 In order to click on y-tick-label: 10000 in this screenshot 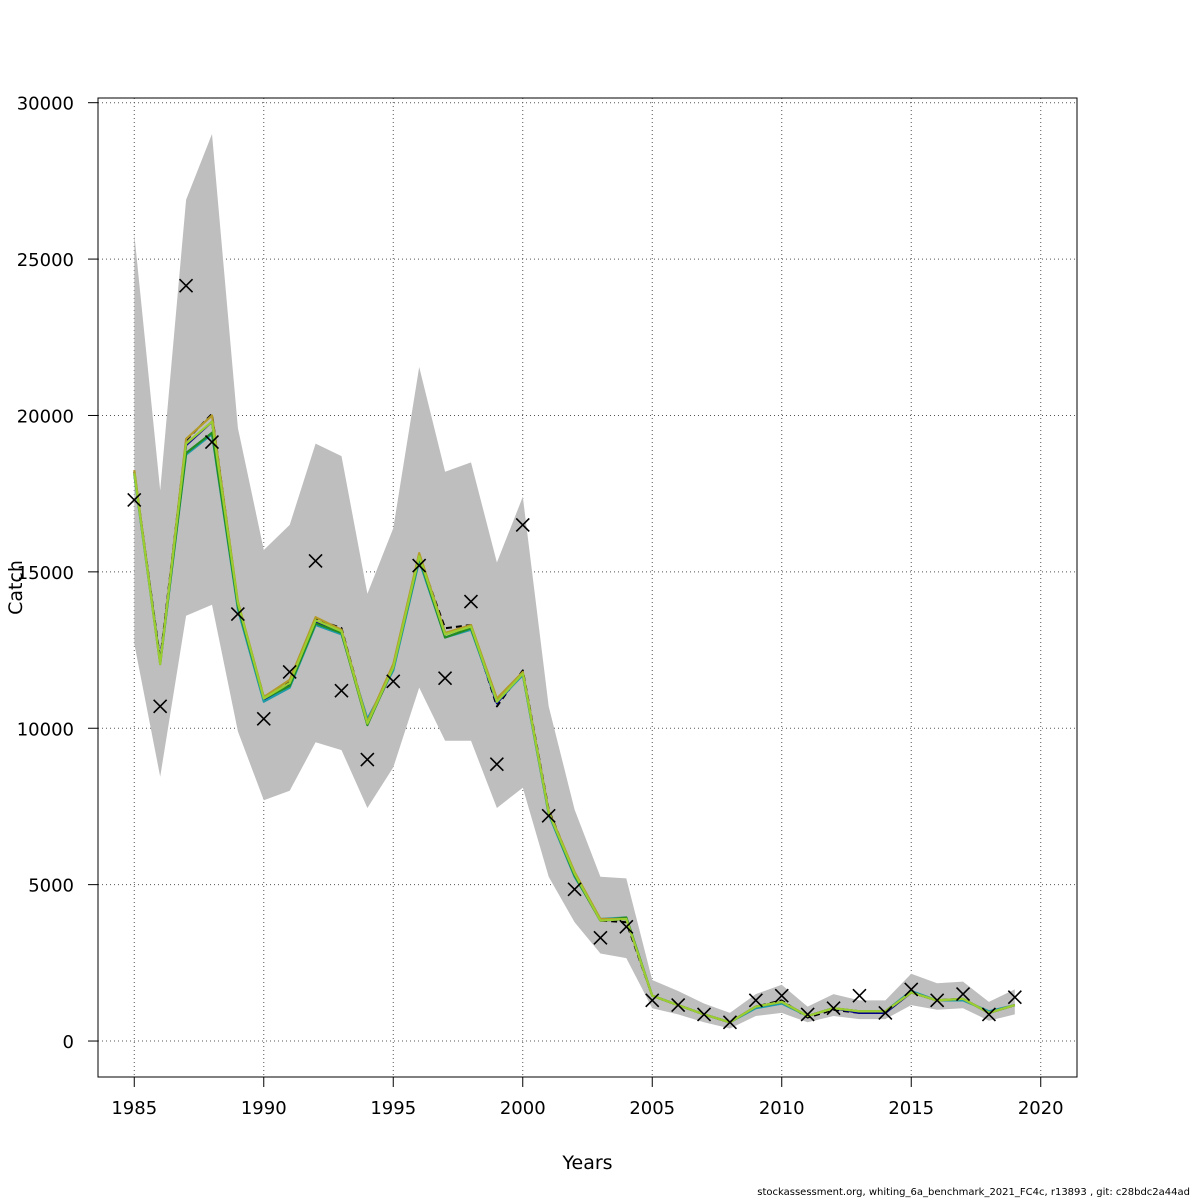, I will do `click(45, 729)`.